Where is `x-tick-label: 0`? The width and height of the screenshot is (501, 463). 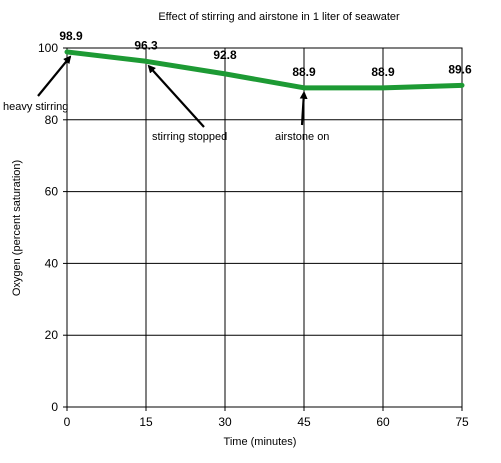 x-tick-label: 0 is located at coordinates (67, 422).